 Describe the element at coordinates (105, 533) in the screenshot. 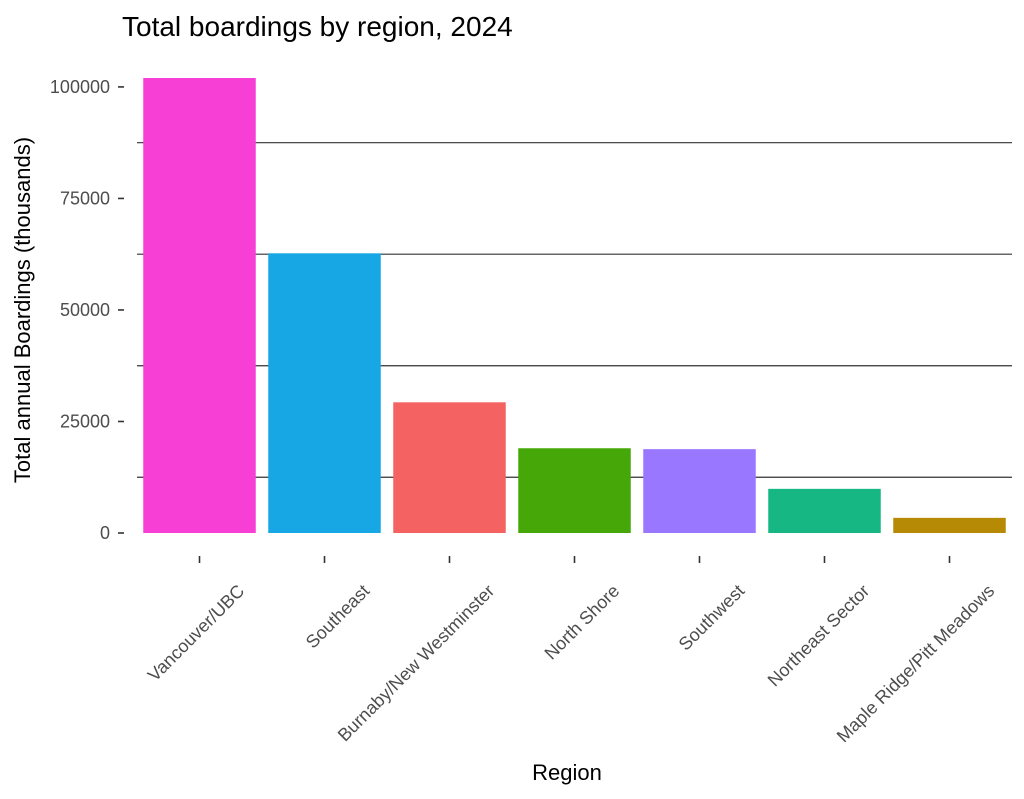

I see `y-tick-label: 0` at that location.